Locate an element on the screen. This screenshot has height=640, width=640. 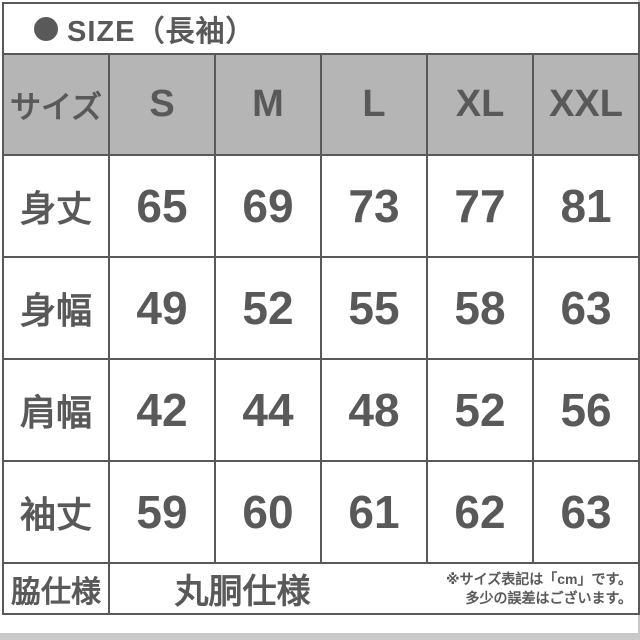
column-header-size: サイズ is located at coordinates (56, 104).